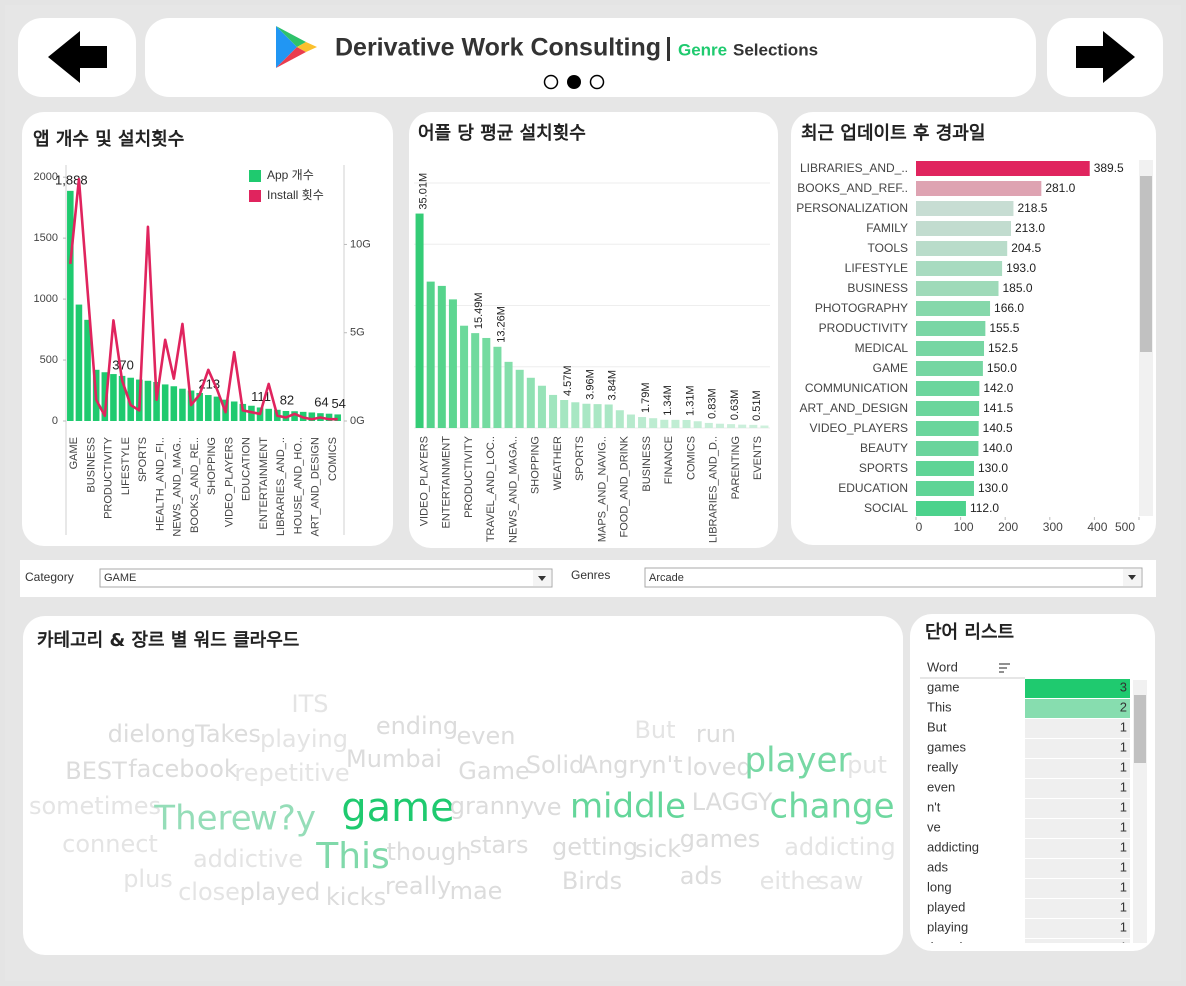  I want to click on x-tick-label: PARENTING, so click(736, 467).